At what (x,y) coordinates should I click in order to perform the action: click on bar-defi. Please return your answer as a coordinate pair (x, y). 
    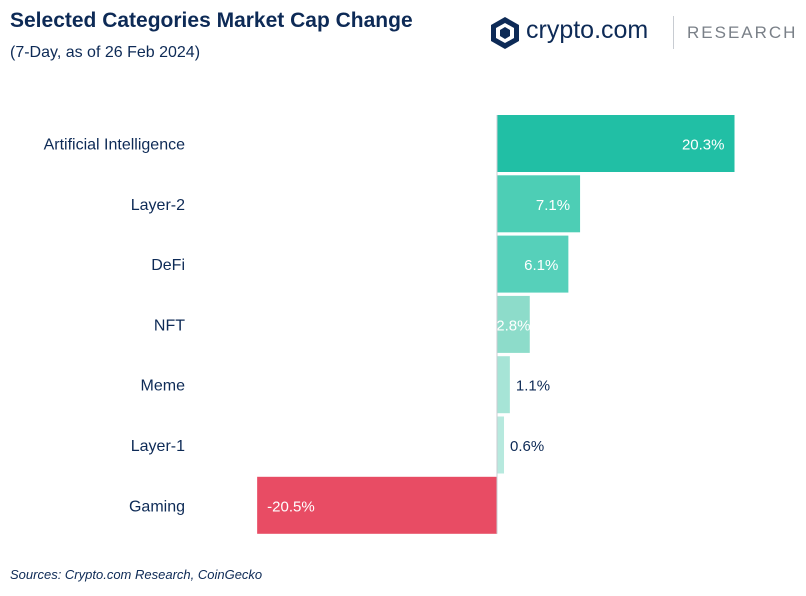
    Looking at the image, I should click on (533, 264).